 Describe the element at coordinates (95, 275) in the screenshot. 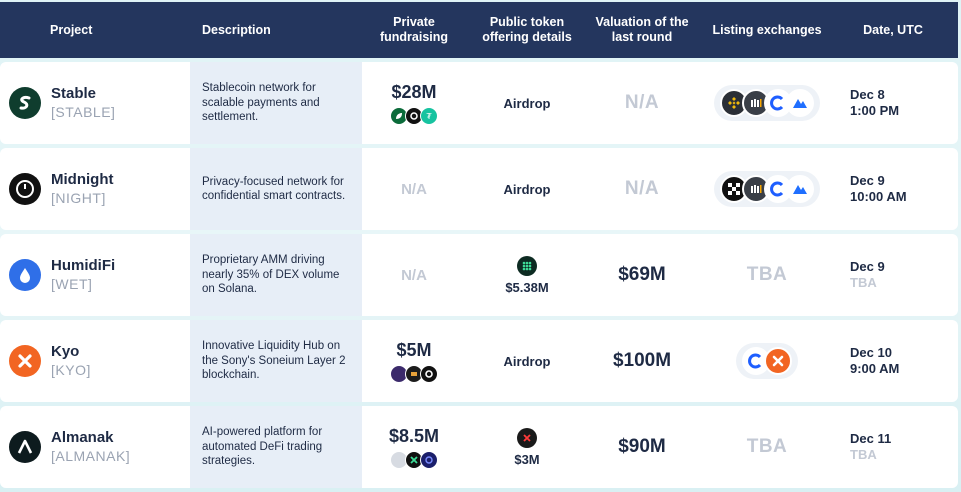

I see `project-cell: HumidiFi [WET]` at that location.